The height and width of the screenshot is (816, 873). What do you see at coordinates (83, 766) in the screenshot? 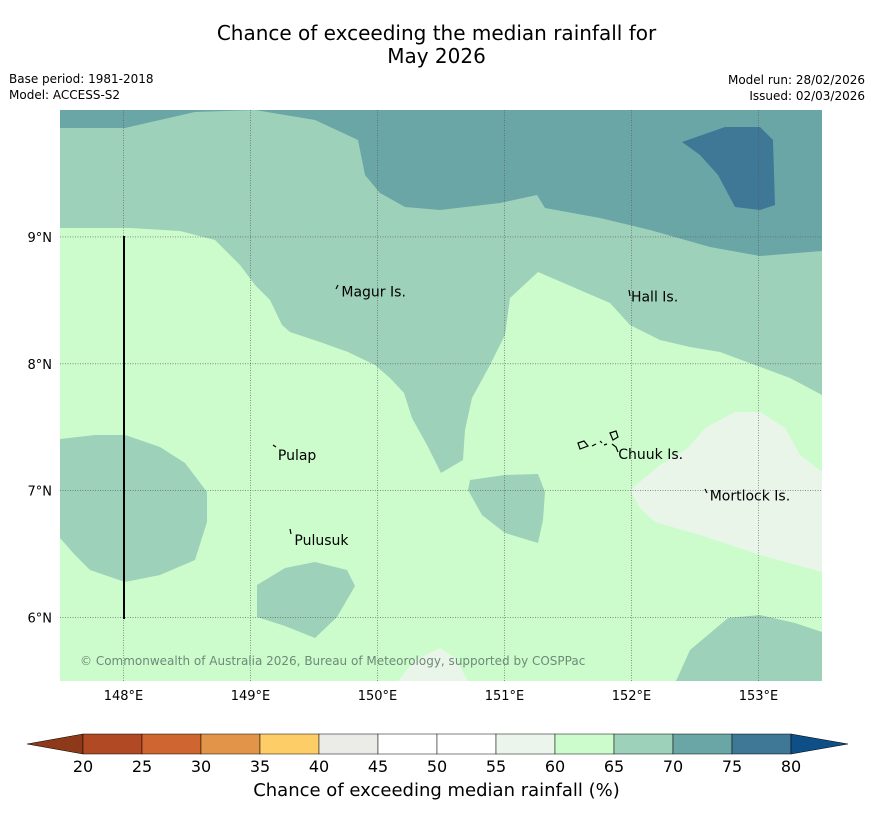
I see `colorbar-tick-label: 20` at bounding box center [83, 766].